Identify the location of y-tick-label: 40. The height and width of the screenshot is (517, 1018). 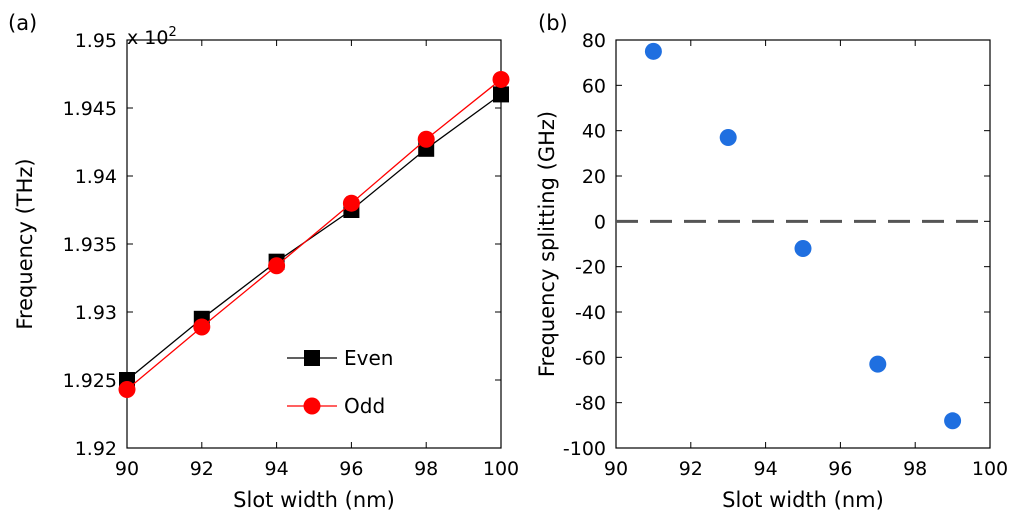
(594, 132).